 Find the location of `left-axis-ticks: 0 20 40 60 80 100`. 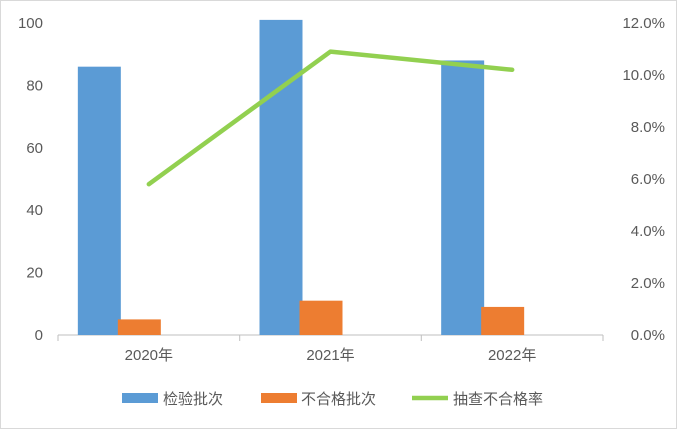

left-axis-ticks: 0 20 40 60 80 100 is located at coordinates (30, 179).